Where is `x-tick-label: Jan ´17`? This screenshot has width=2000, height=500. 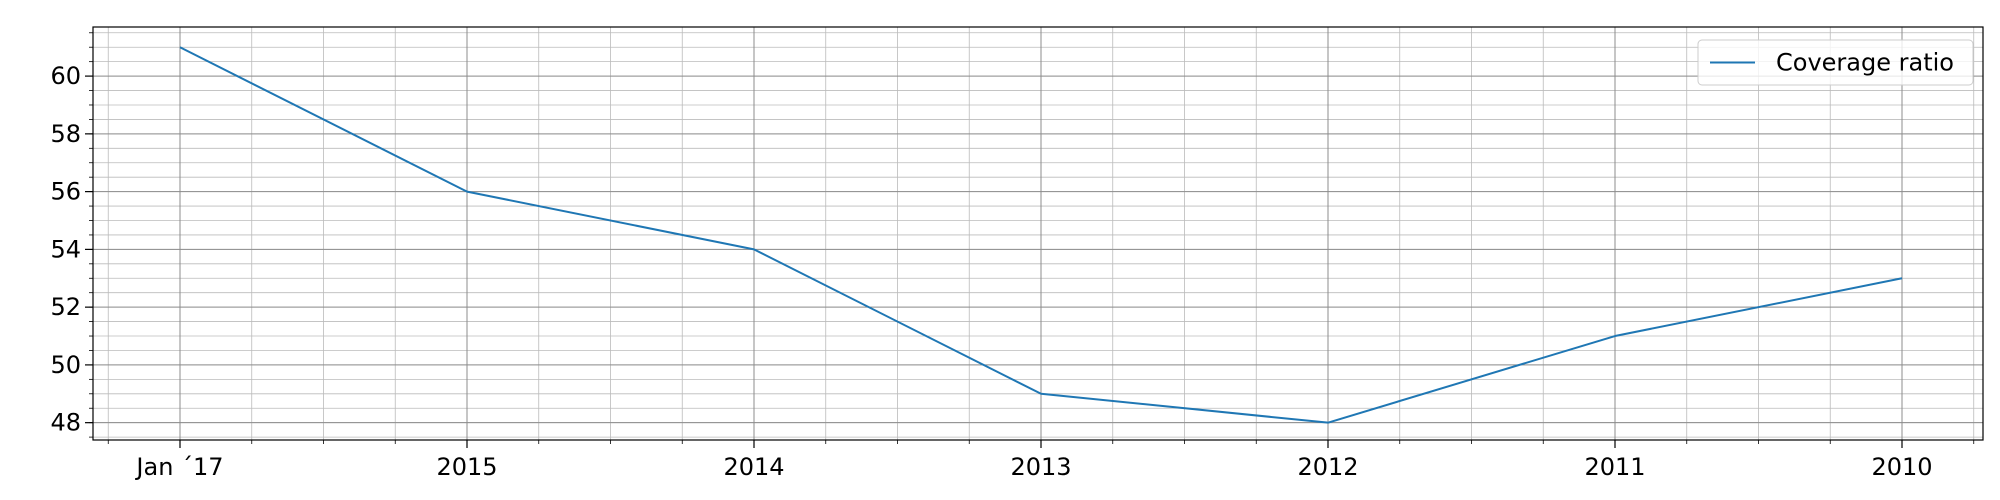
x-tick-label: Jan ´17 is located at coordinates (178, 467).